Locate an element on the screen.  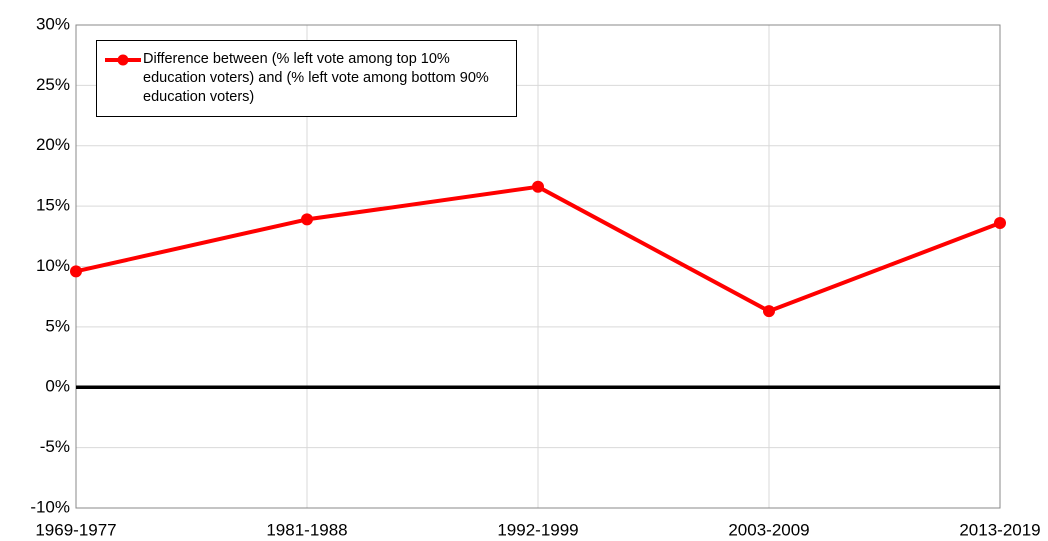
y-tick-label: 20% is located at coordinates (53, 144).